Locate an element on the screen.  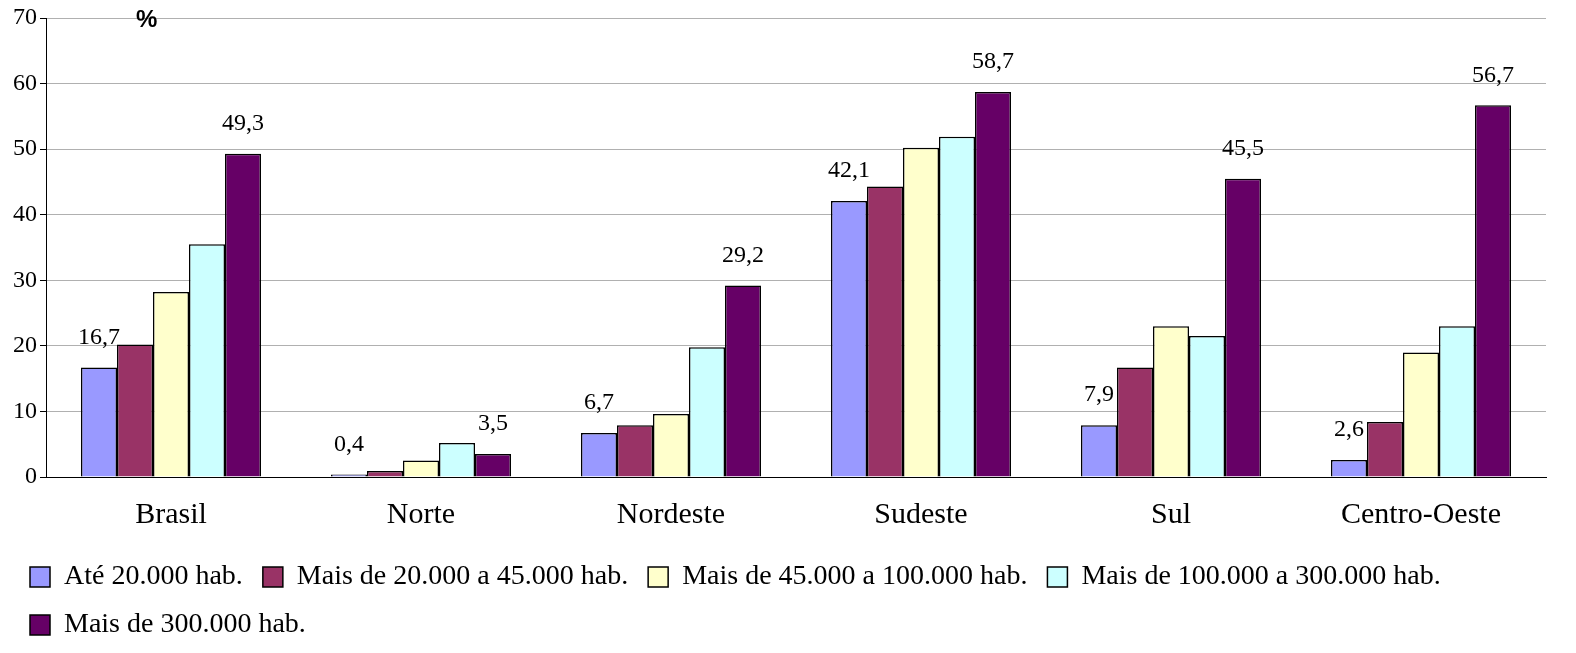
x-tick-label: Centro-Oeste is located at coordinates (1421, 512).